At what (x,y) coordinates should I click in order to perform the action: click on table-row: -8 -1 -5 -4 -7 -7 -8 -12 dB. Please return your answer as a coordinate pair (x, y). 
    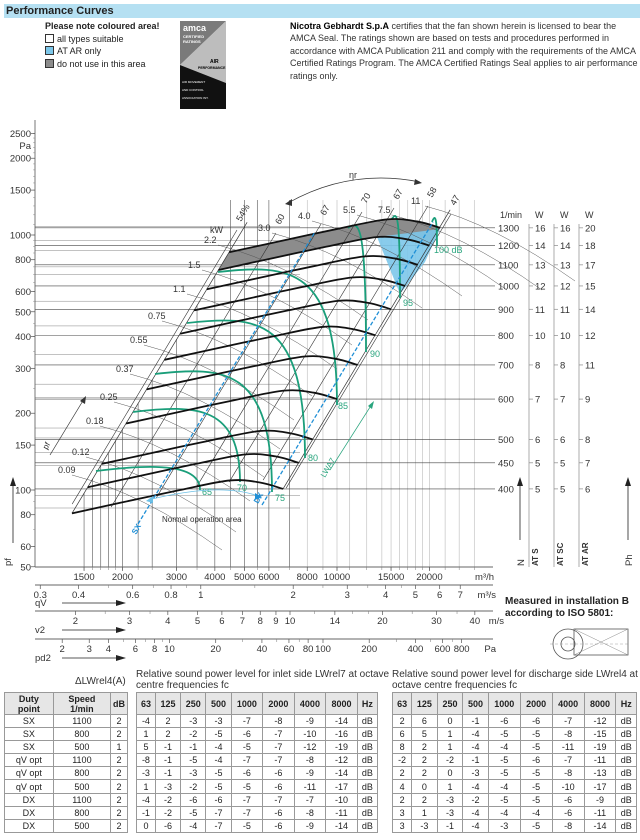
    Looking at the image, I should click on (257, 760).